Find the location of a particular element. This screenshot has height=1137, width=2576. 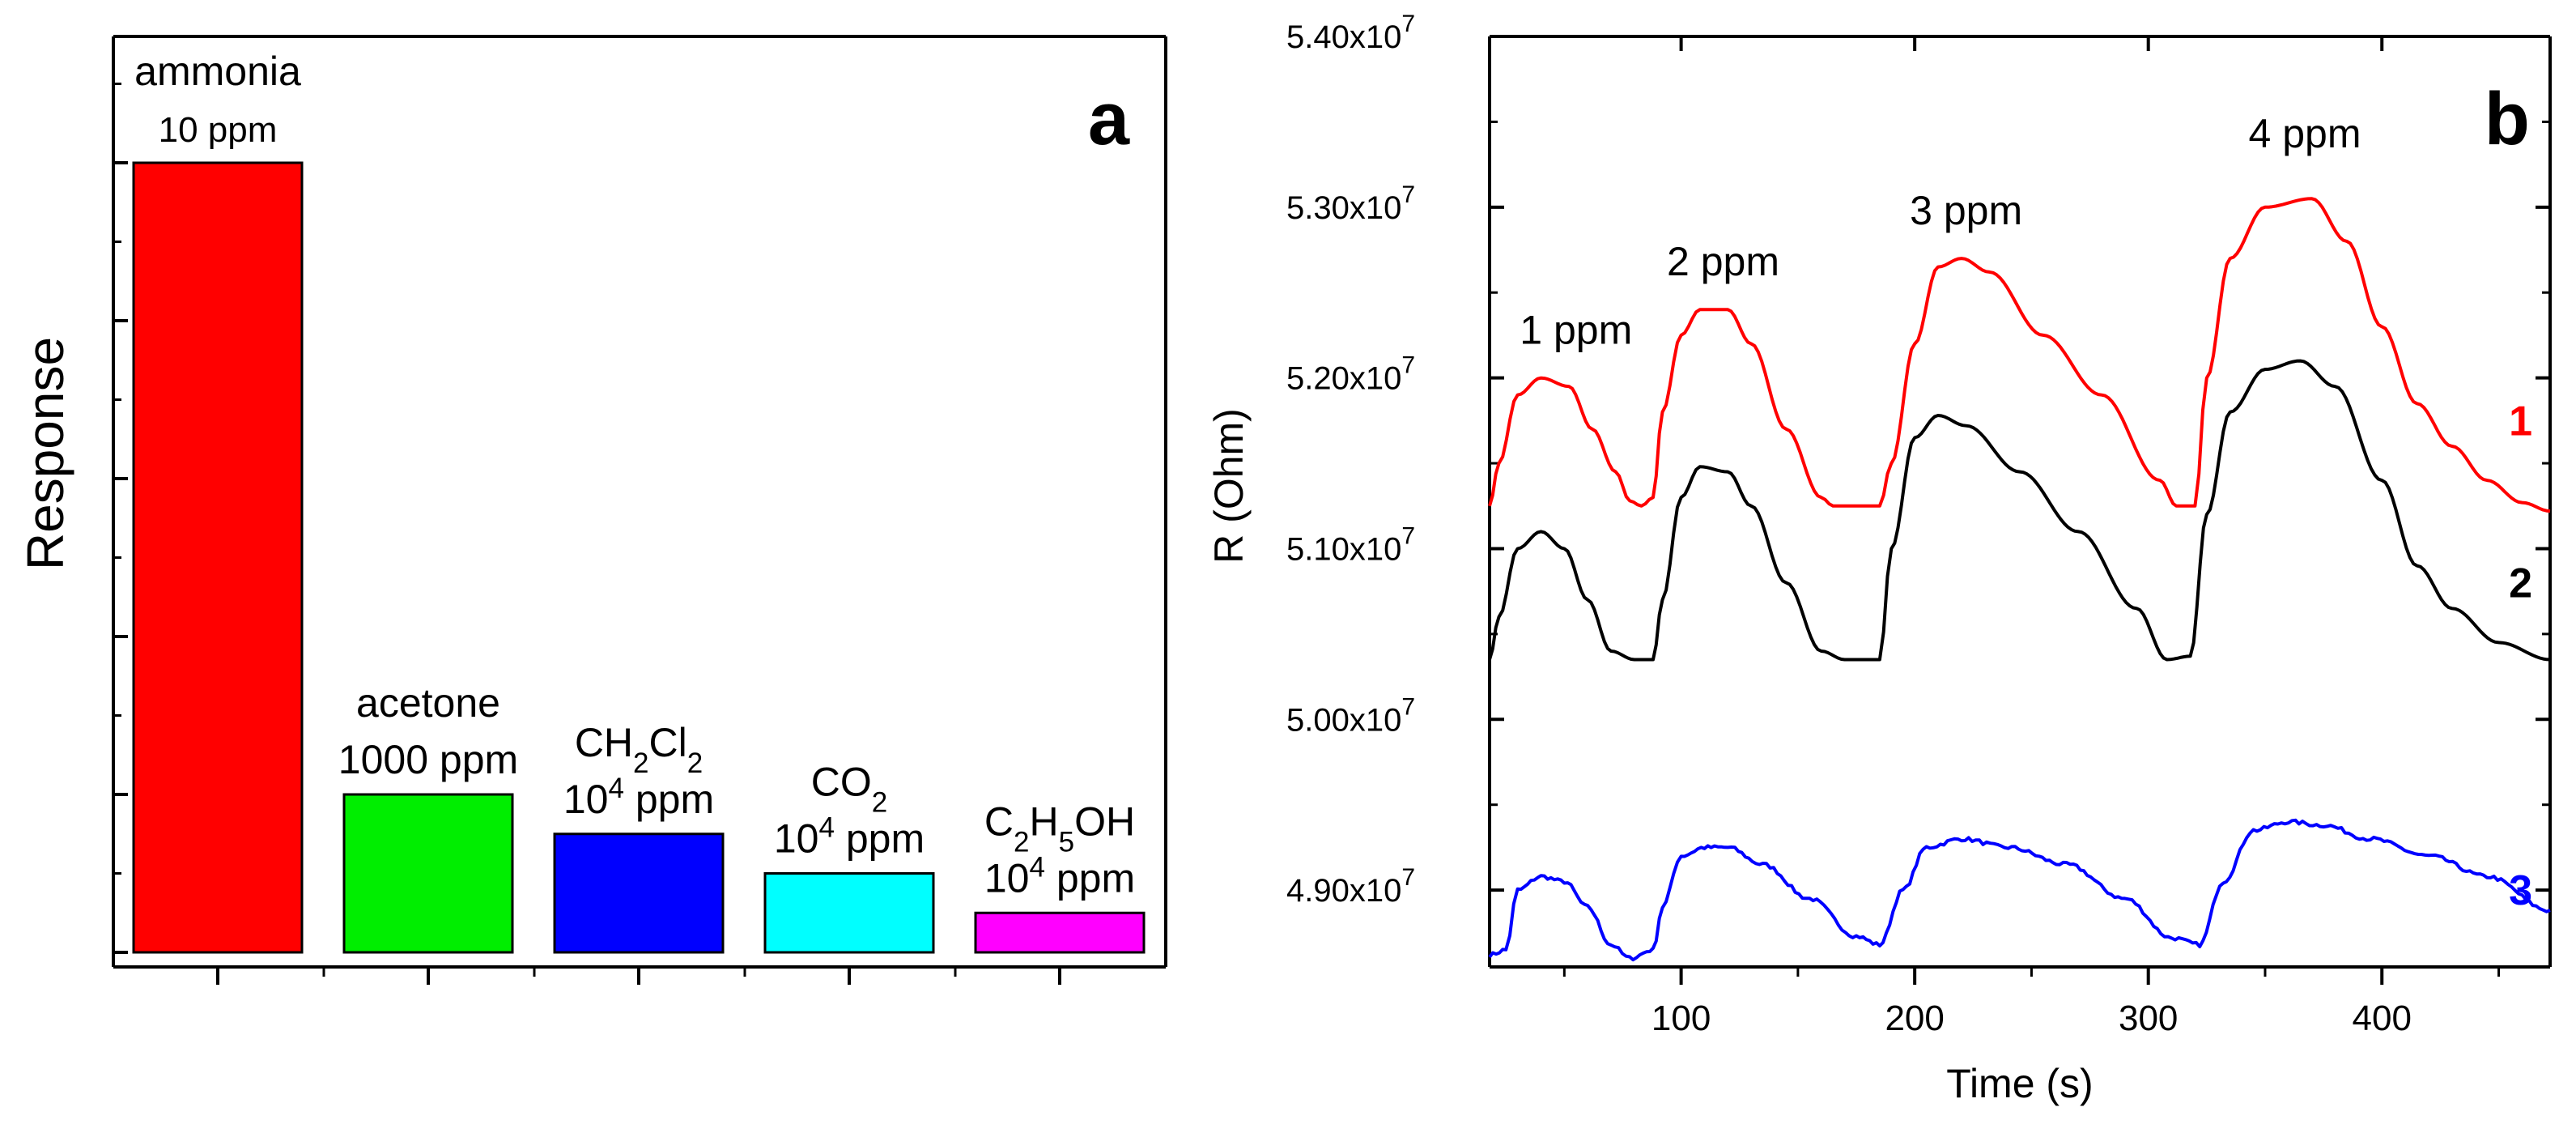

bar-label-concentration-ammonia: 10 ppm is located at coordinates (219, 130).